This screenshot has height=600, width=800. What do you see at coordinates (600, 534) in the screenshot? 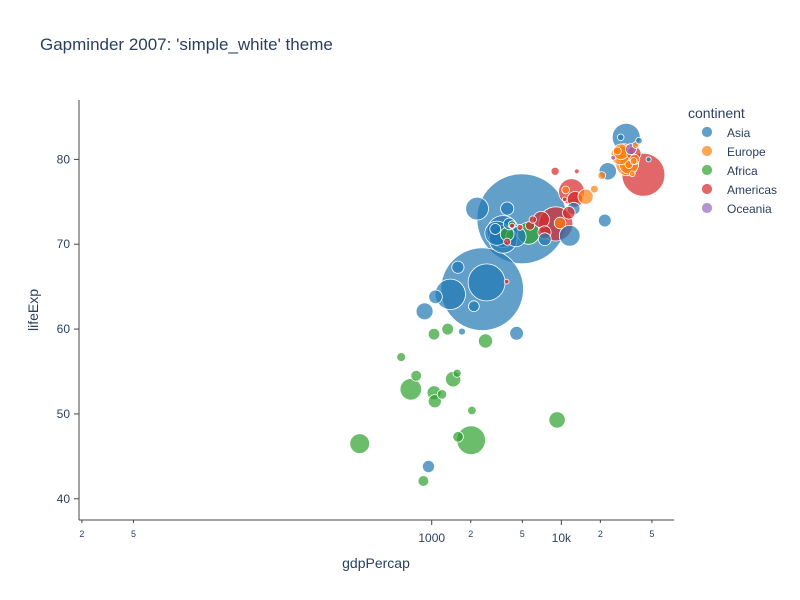
I see `x-minor-tick-label-4: 2` at bounding box center [600, 534].